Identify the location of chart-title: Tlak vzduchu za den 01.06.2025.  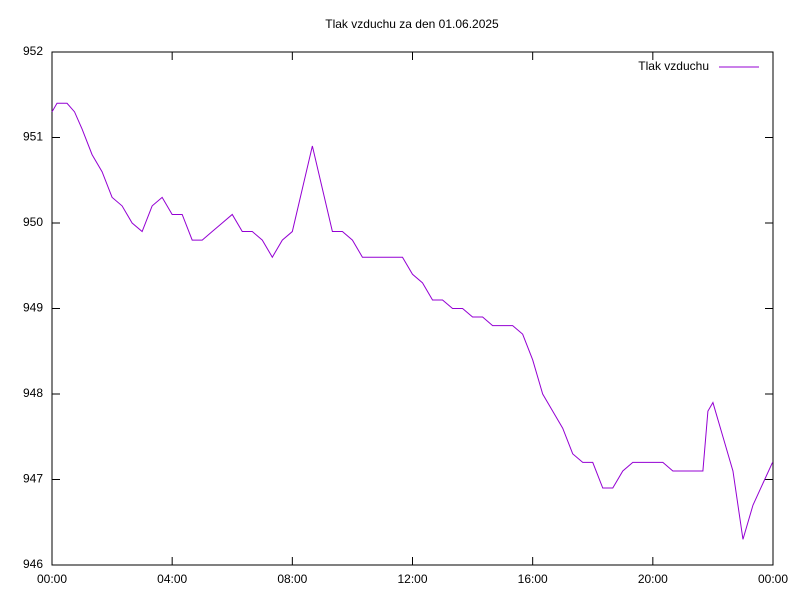
(412, 24).